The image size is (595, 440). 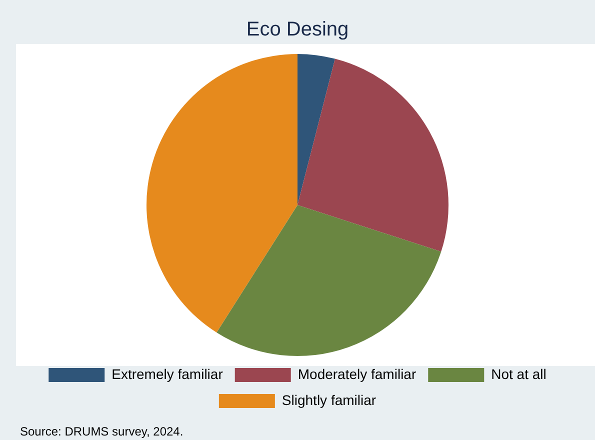 What do you see at coordinates (168, 374) in the screenshot?
I see `legend-label: Extremely familiar` at bounding box center [168, 374].